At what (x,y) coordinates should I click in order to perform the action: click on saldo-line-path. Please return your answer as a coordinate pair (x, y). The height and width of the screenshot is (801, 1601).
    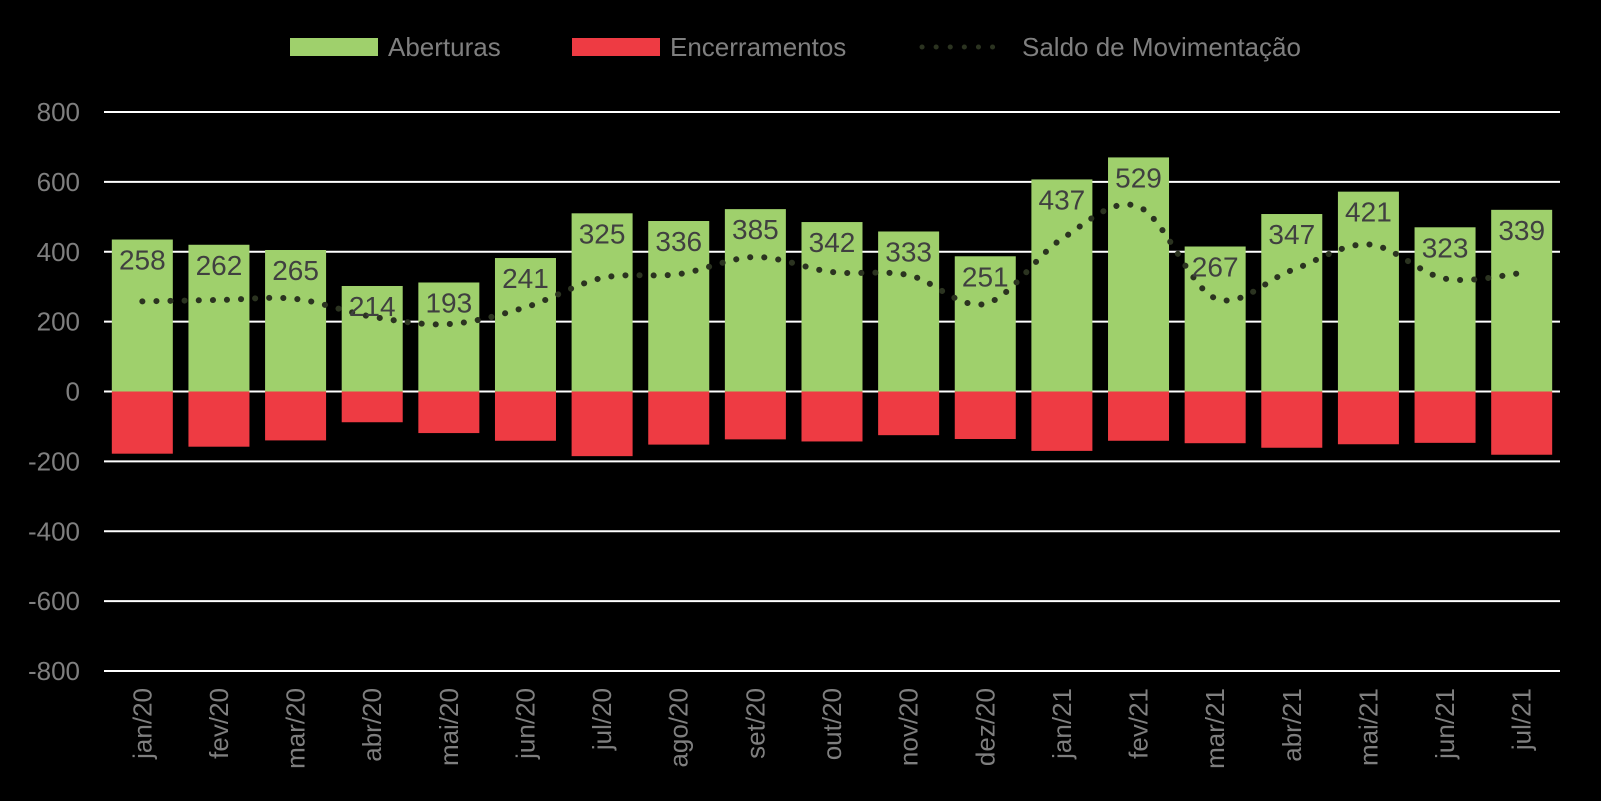
    Looking at the image, I should click on (832, 264).